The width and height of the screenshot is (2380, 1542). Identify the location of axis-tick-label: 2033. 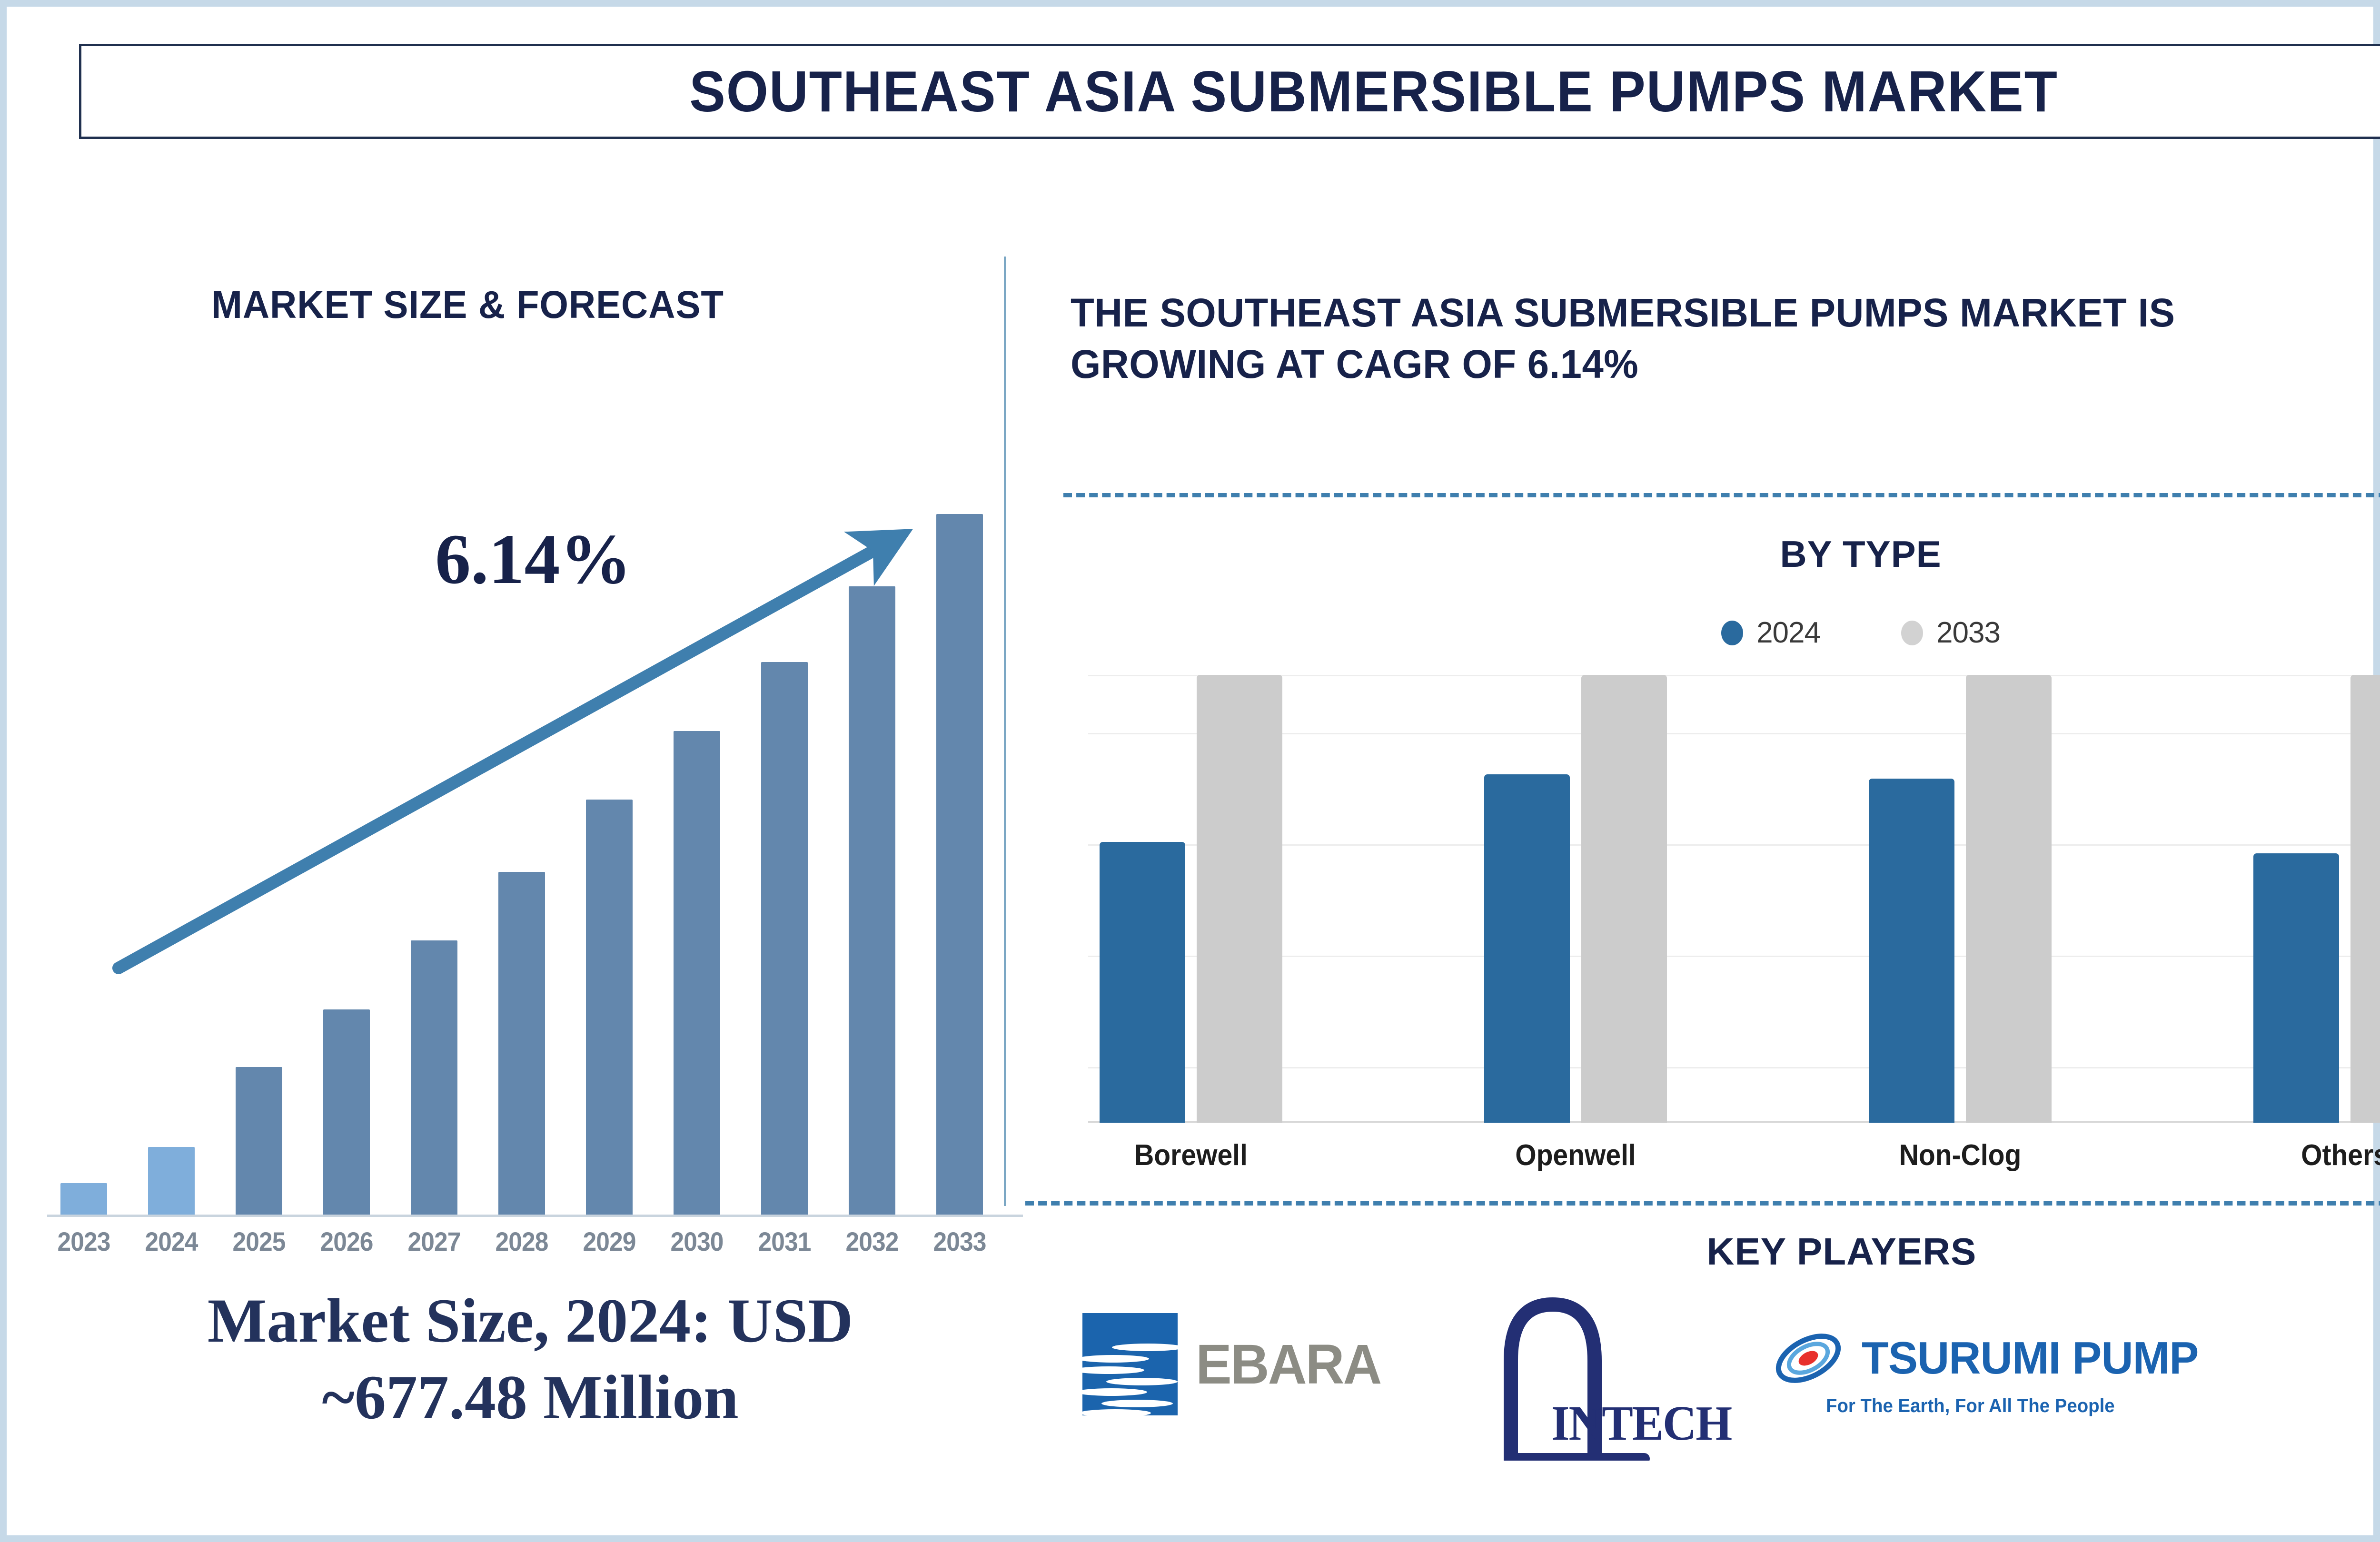
(960, 1241).